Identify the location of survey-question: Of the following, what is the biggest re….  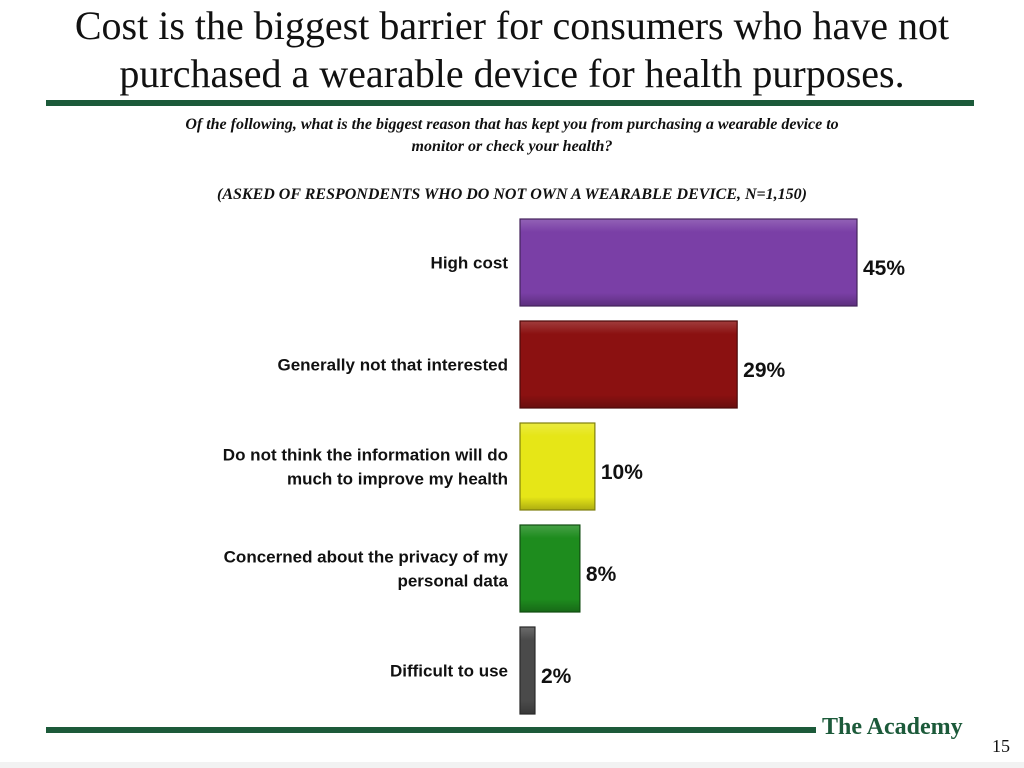
(512, 136).